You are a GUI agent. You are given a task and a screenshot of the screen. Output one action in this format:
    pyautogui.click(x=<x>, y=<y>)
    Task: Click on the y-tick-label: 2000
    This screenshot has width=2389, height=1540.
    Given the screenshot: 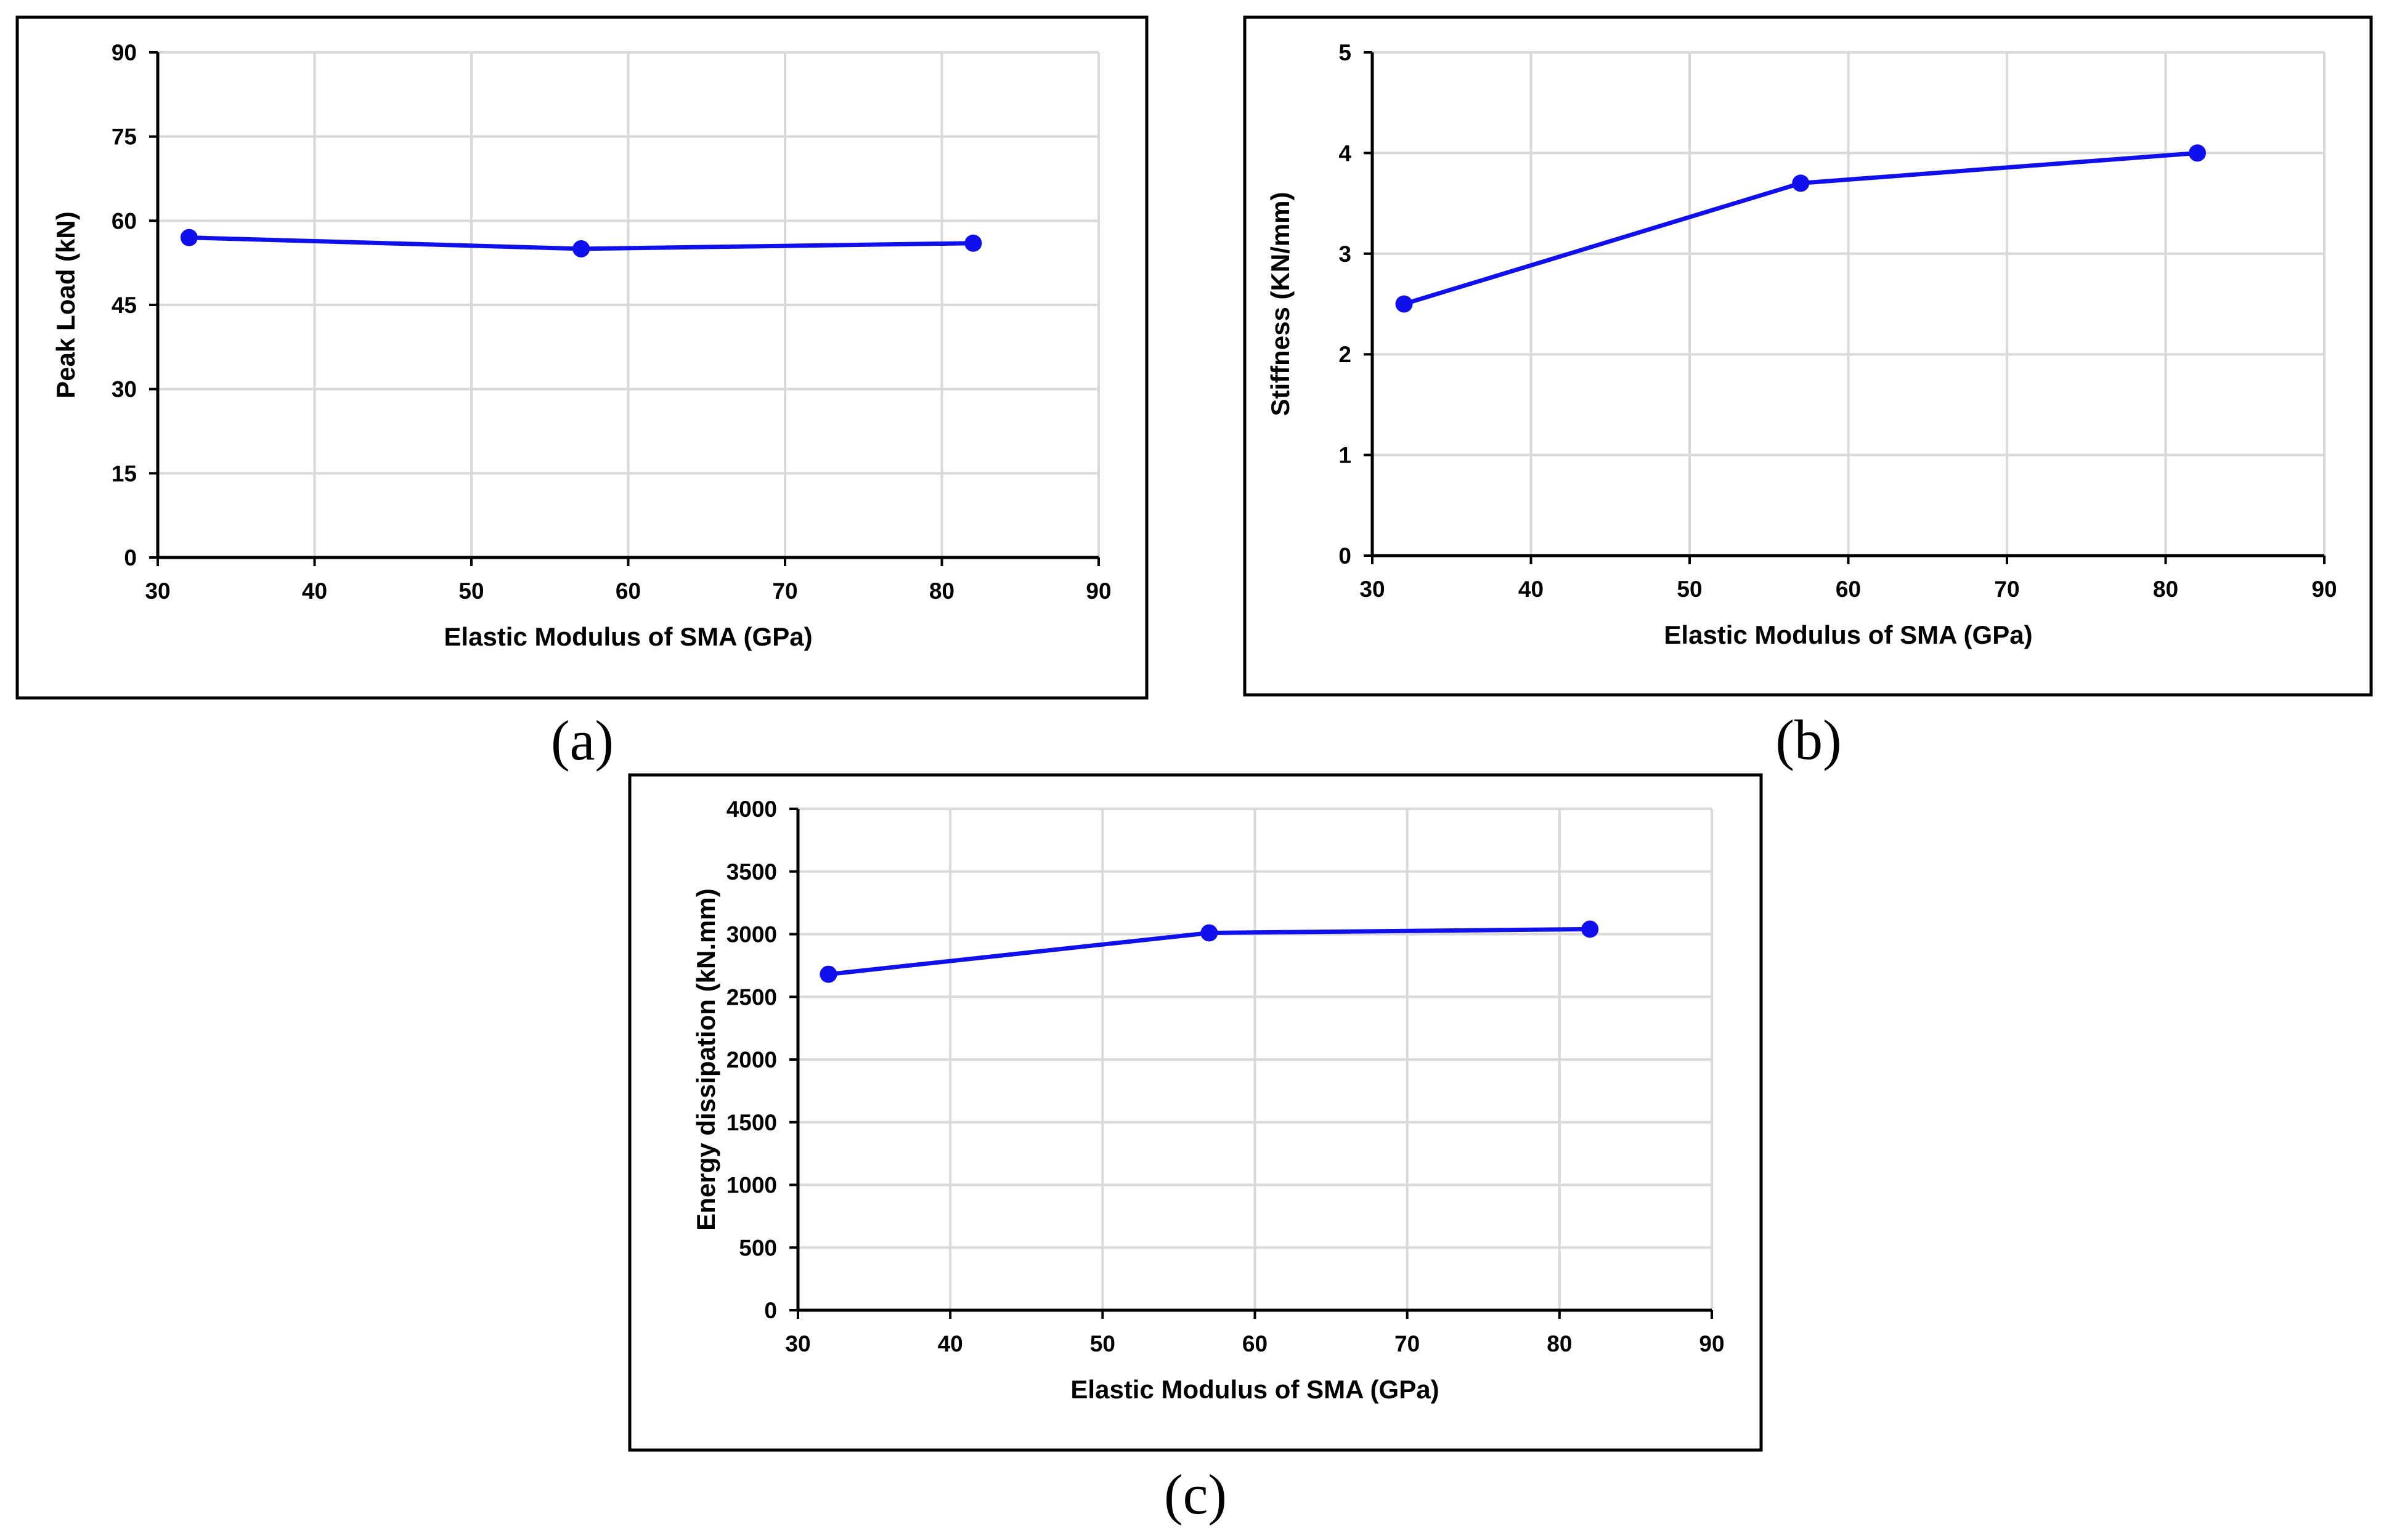 What is the action you would take?
    pyautogui.click(x=751, y=1059)
    